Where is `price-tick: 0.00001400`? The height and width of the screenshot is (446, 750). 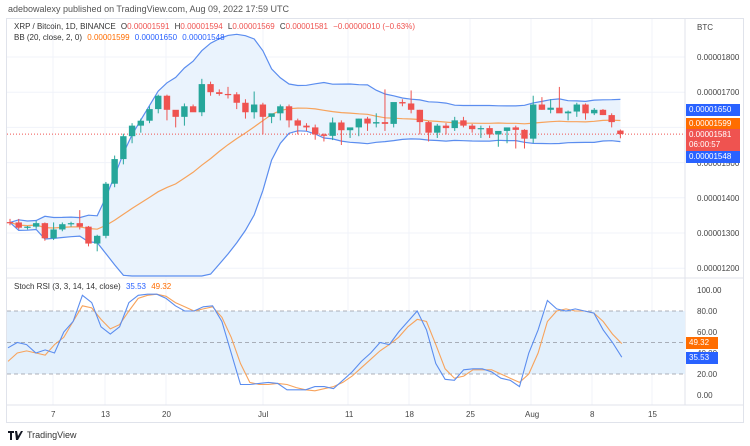 price-tick: 0.00001400 is located at coordinates (718, 198).